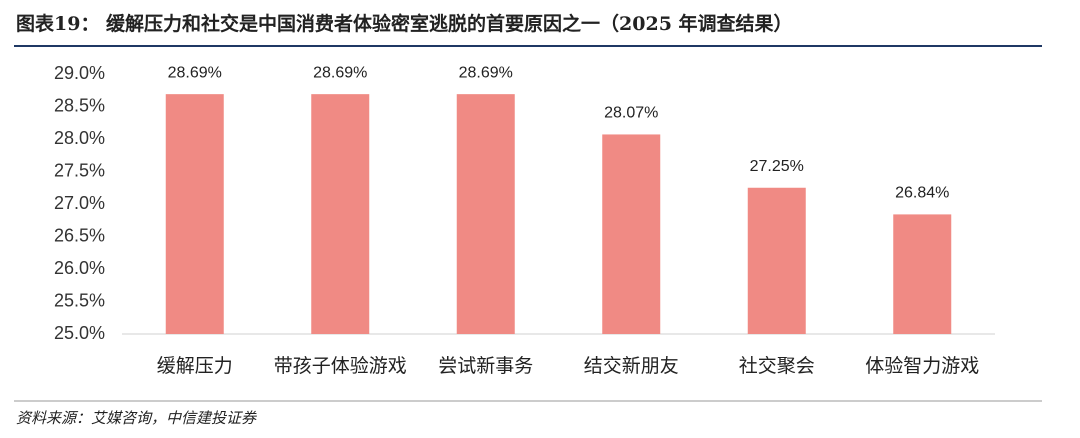 Image resolution: width=1080 pixels, height=438 pixels. I want to click on x-tick-label: 社交聚会, so click(777, 366).